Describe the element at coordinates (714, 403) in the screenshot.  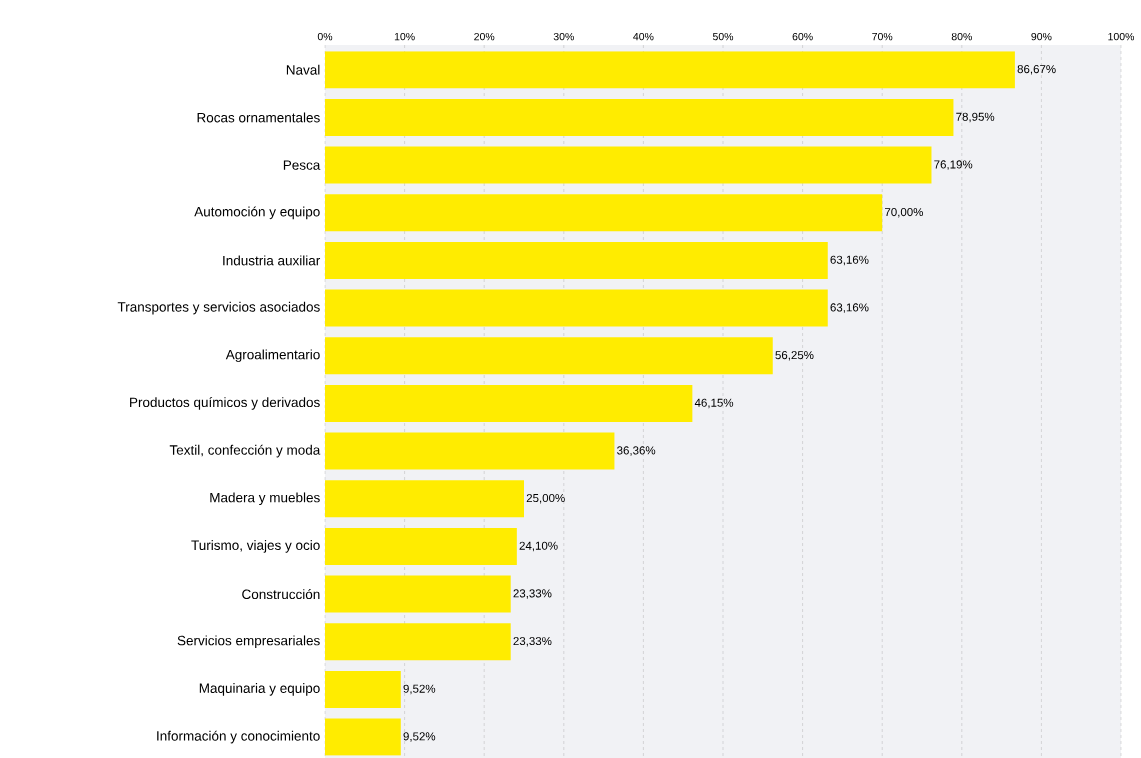
I see `data-label: 46,15%` at that location.